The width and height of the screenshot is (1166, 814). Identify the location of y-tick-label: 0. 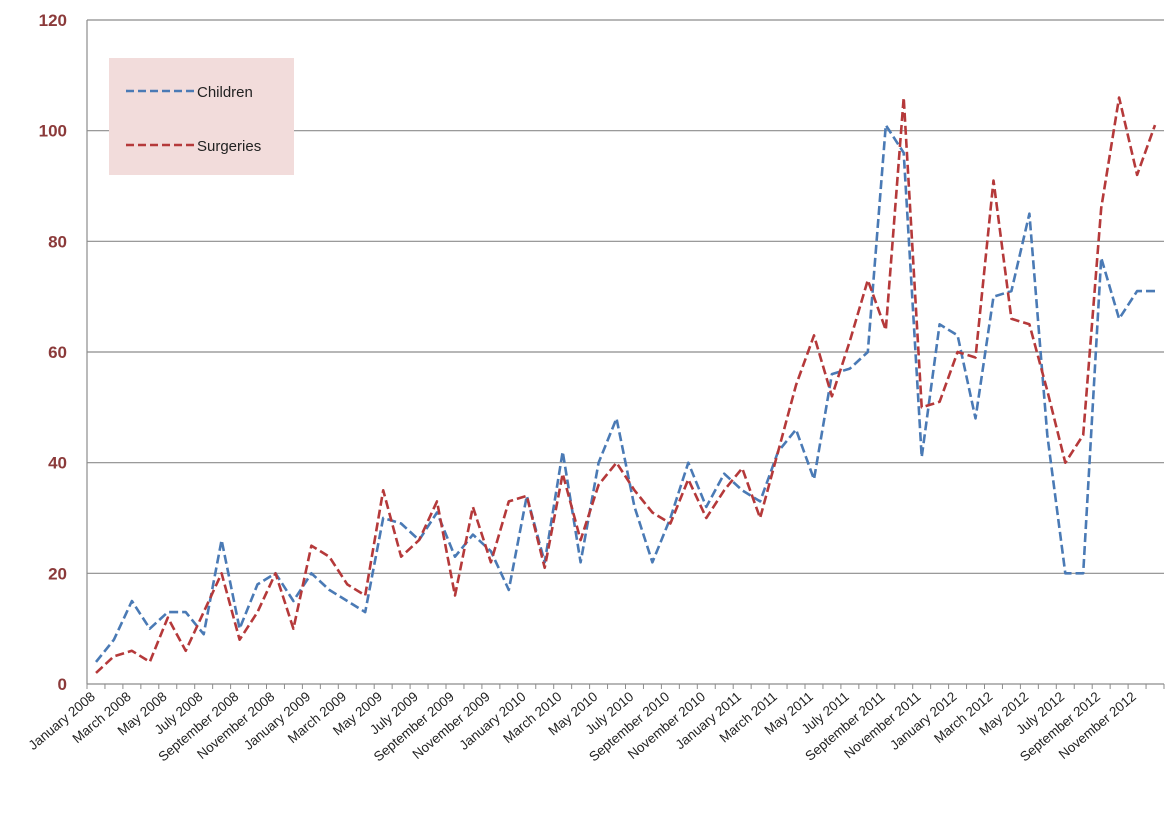
(62, 684).